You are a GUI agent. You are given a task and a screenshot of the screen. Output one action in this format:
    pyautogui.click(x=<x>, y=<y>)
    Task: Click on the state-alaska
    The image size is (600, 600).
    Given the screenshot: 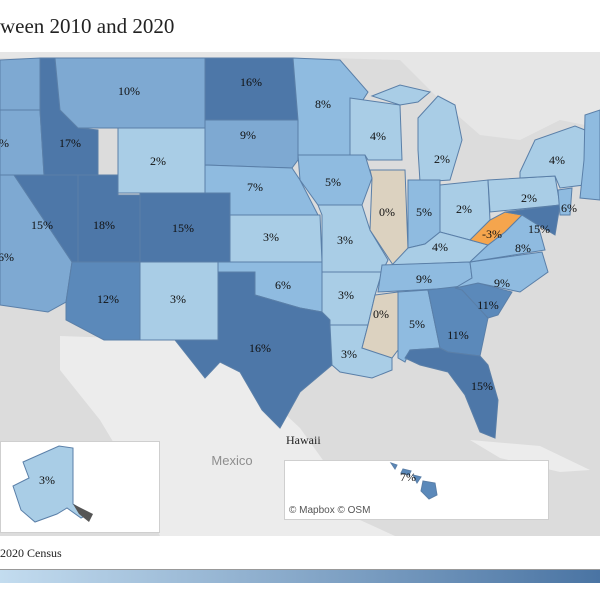 What is the action you would take?
    pyautogui.click(x=51, y=484)
    